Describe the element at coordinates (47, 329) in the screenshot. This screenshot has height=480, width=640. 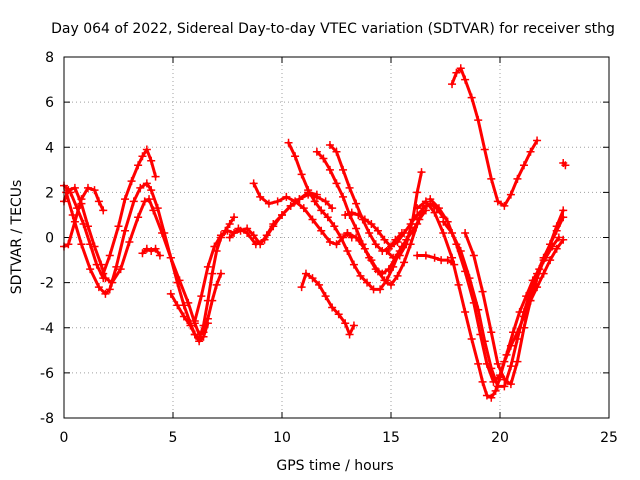
I see `y-tick-label: -4` at that location.